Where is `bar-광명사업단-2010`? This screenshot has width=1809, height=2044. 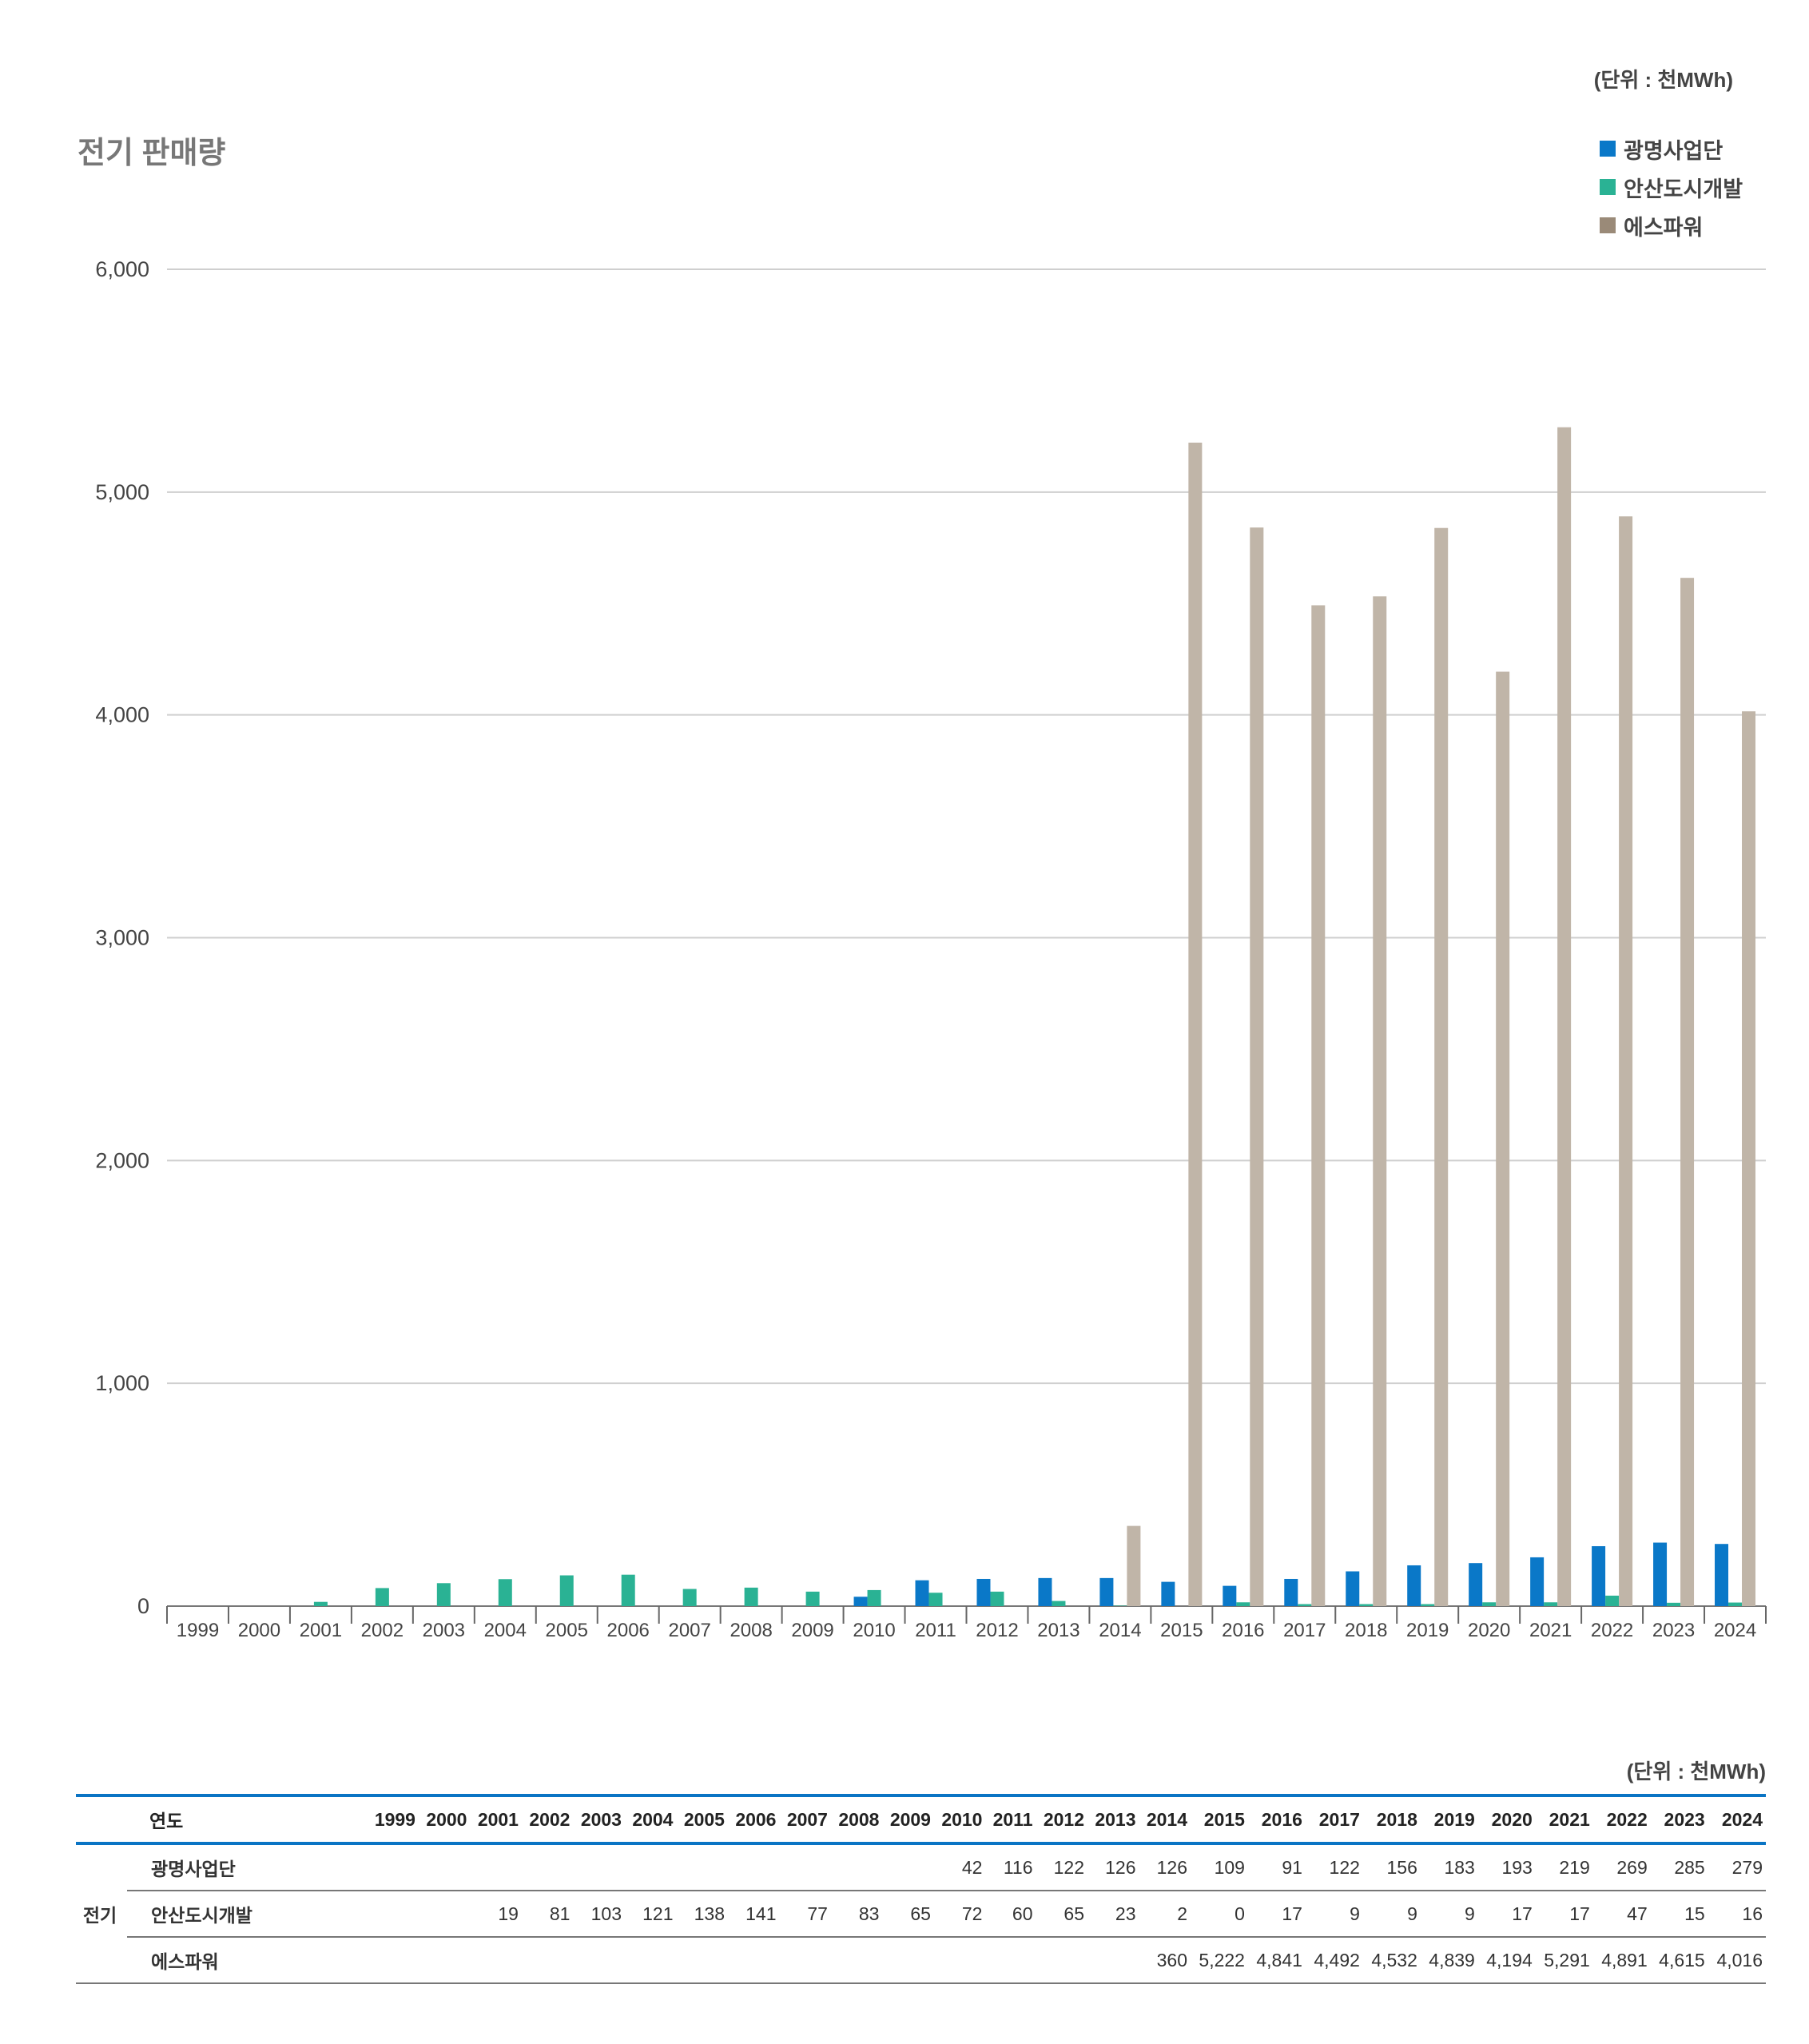
bar-광명사업단-2010 is located at coordinates (860, 1601).